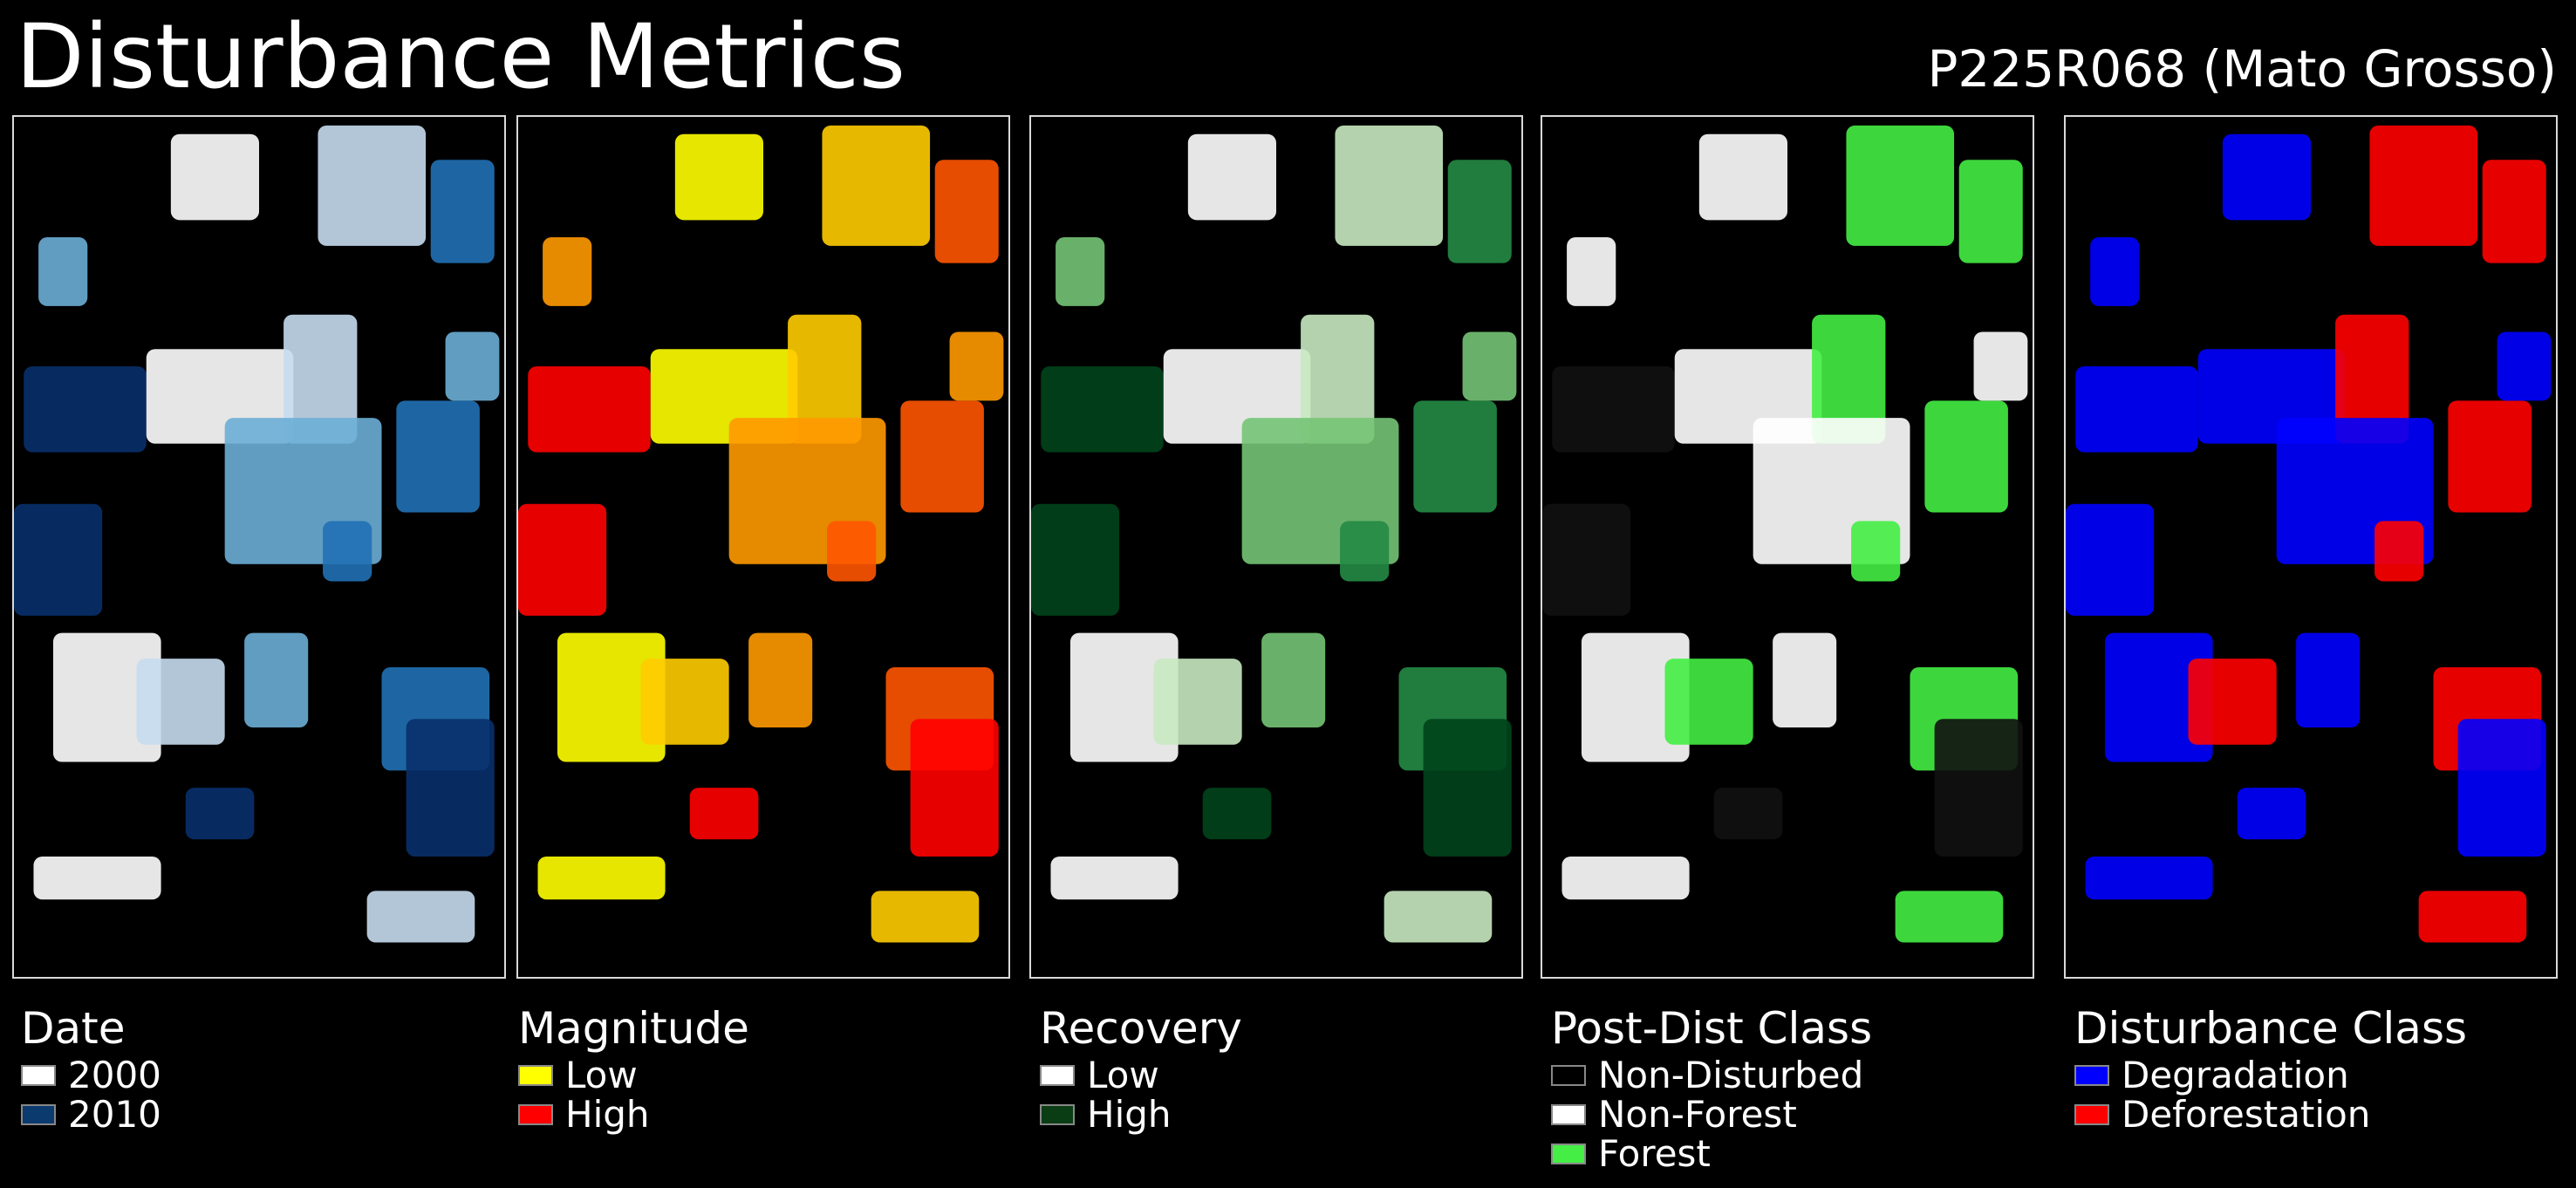 The image size is (2576, 1188). I want to click on legend-label: 2010, so click(114, 1114).